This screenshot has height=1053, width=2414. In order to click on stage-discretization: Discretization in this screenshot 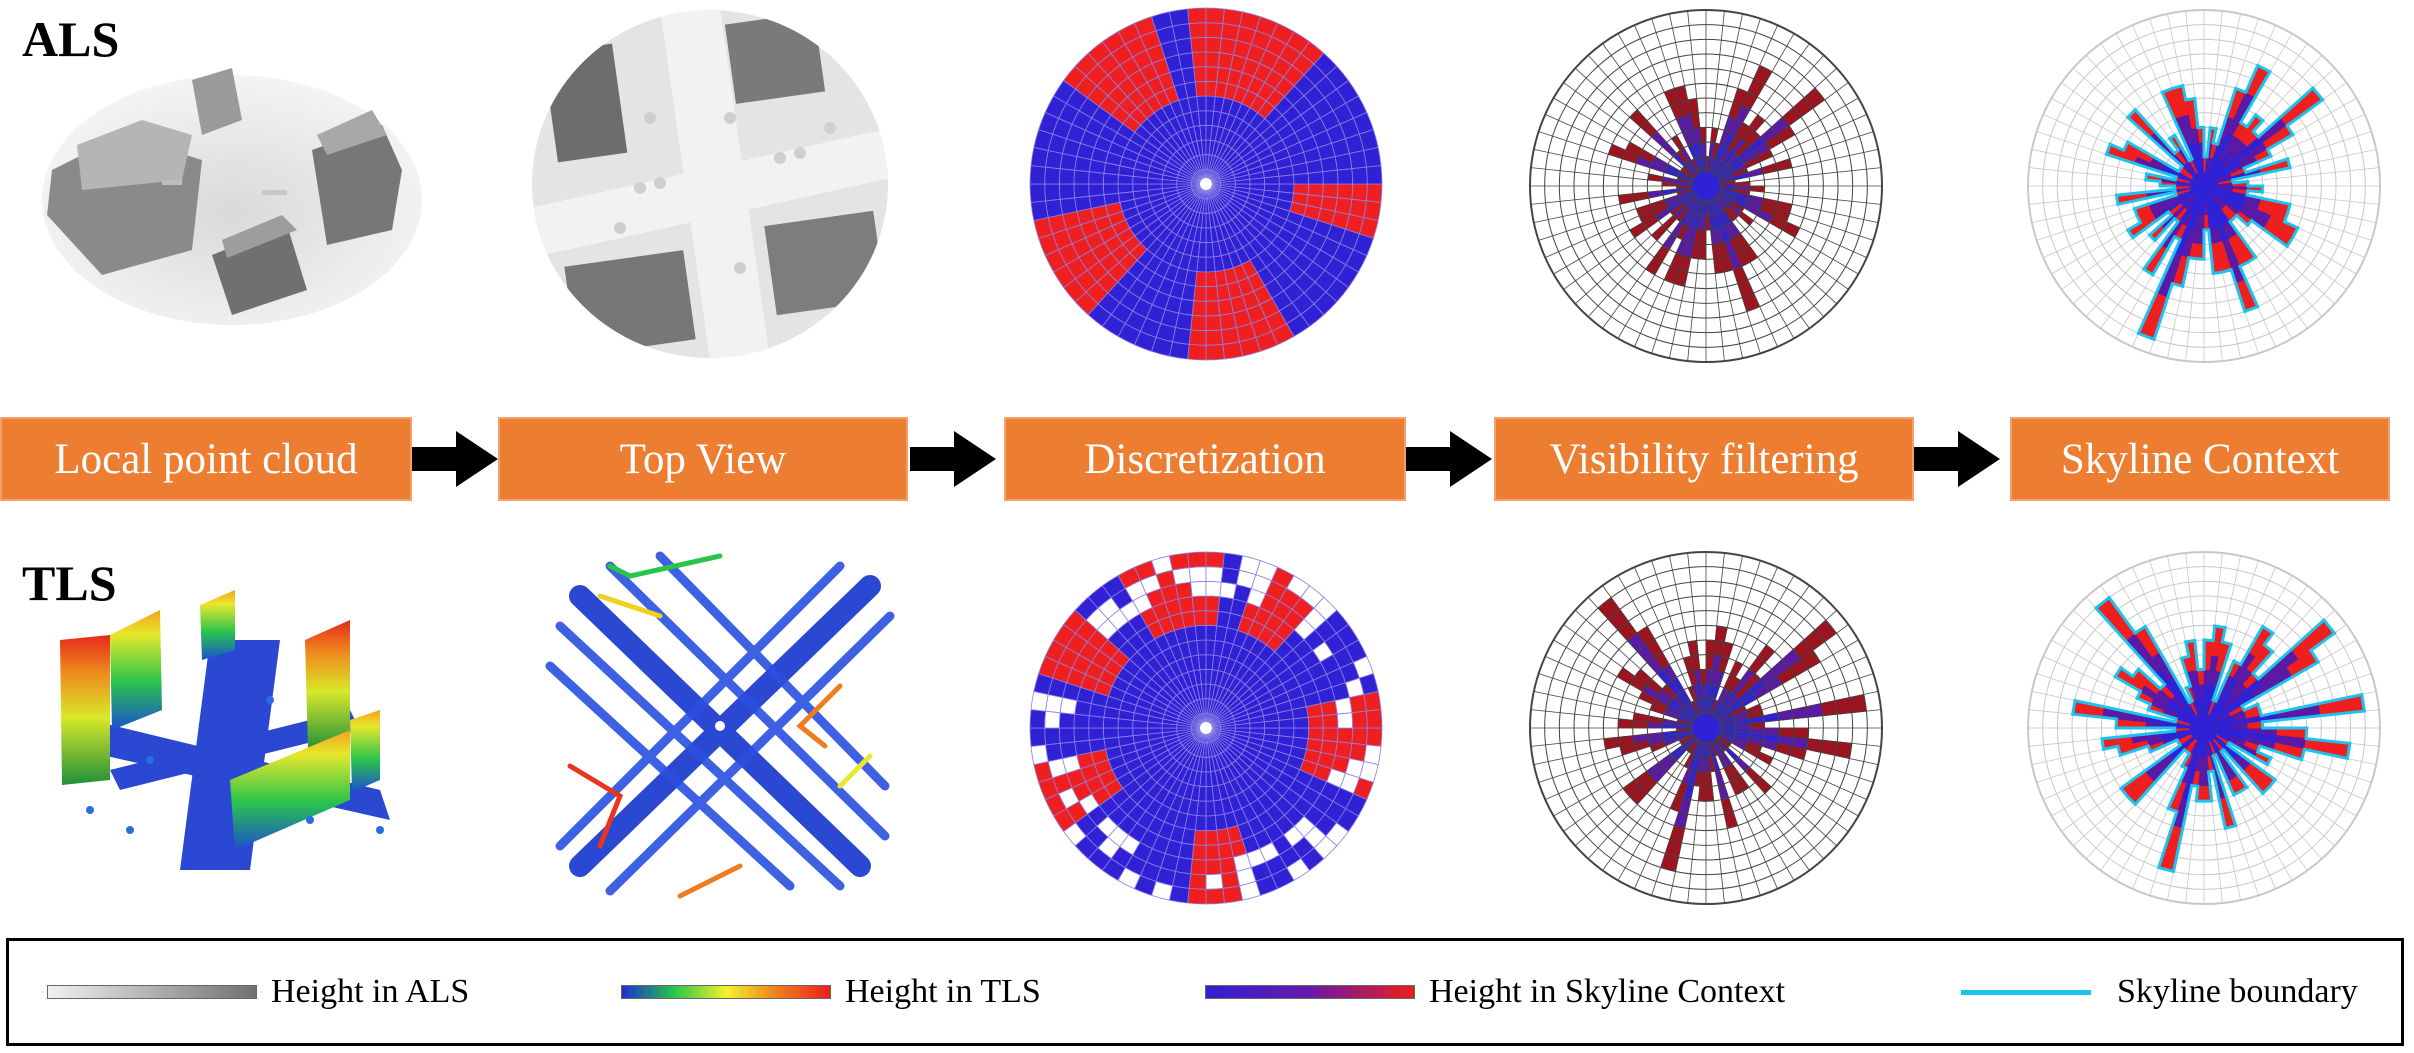, I will do `click(1205, 459)`.